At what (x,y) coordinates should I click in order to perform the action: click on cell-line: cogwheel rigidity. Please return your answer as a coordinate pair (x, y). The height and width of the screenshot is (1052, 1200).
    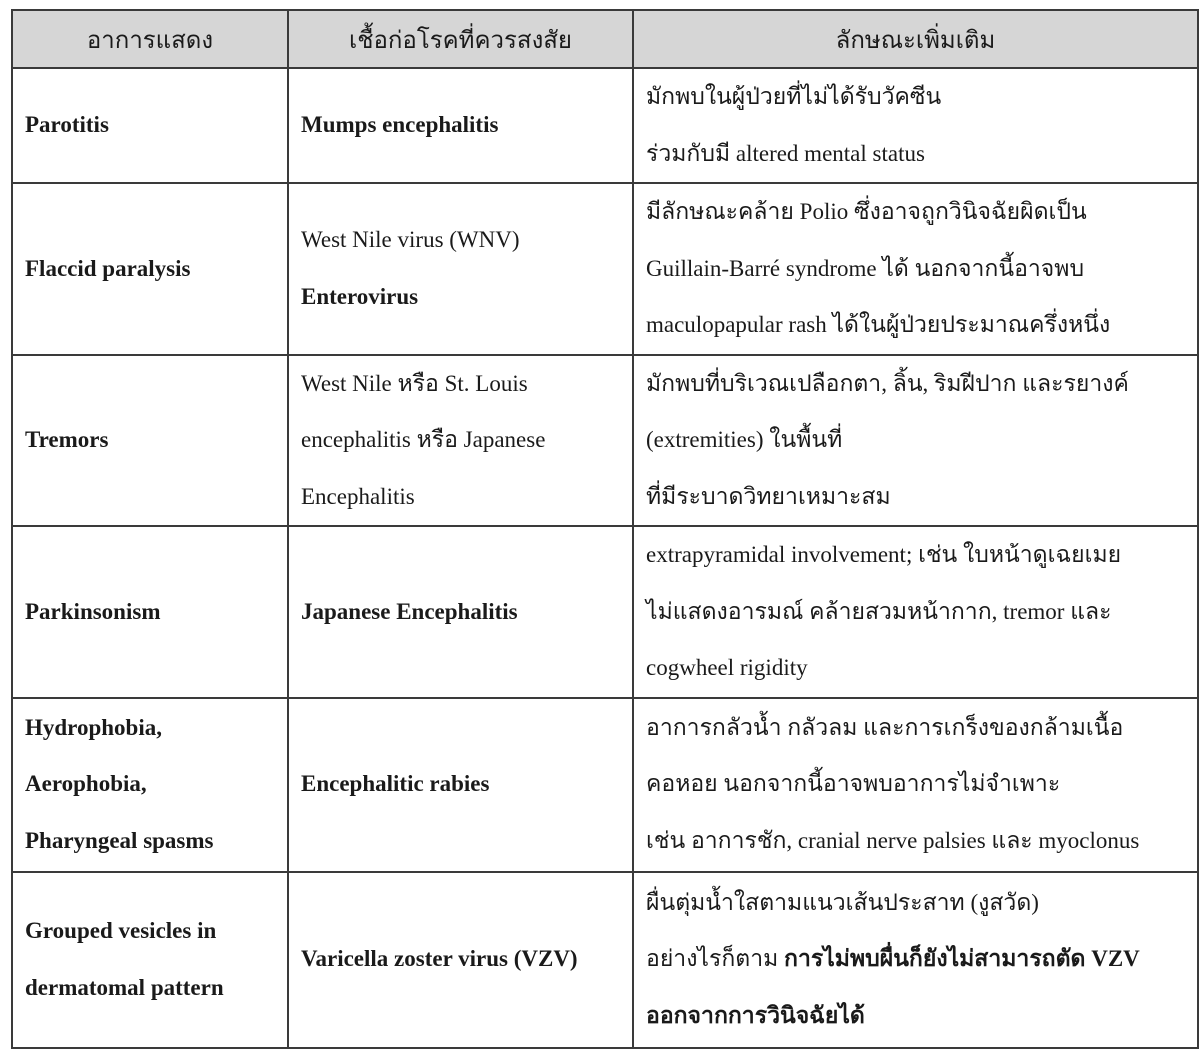
    Looking at the image, I should click on (915, 668).